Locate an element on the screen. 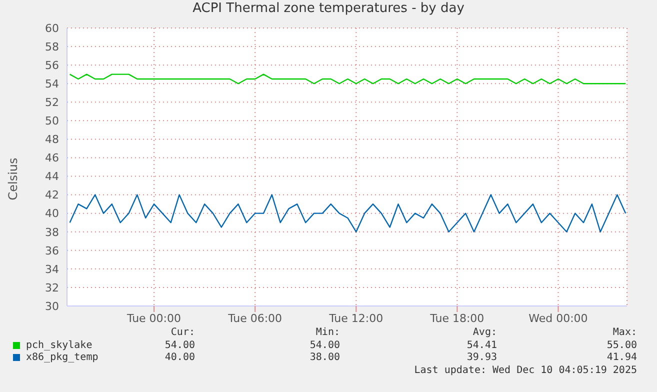 The image size is (657, 392). text: 39.93 is located at coordinates (481, 357).